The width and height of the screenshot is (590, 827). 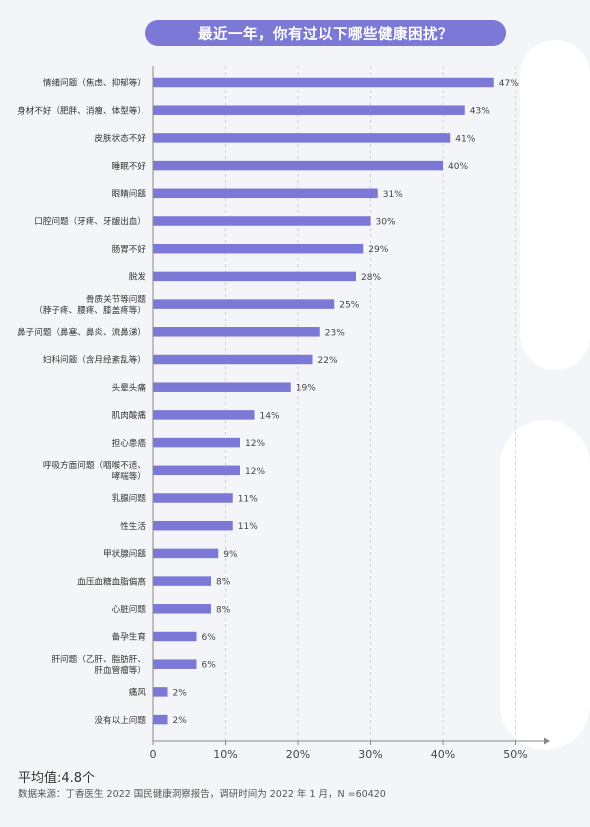 I want to click on category-label: 头晕头痛, so click(x=129, y=387).